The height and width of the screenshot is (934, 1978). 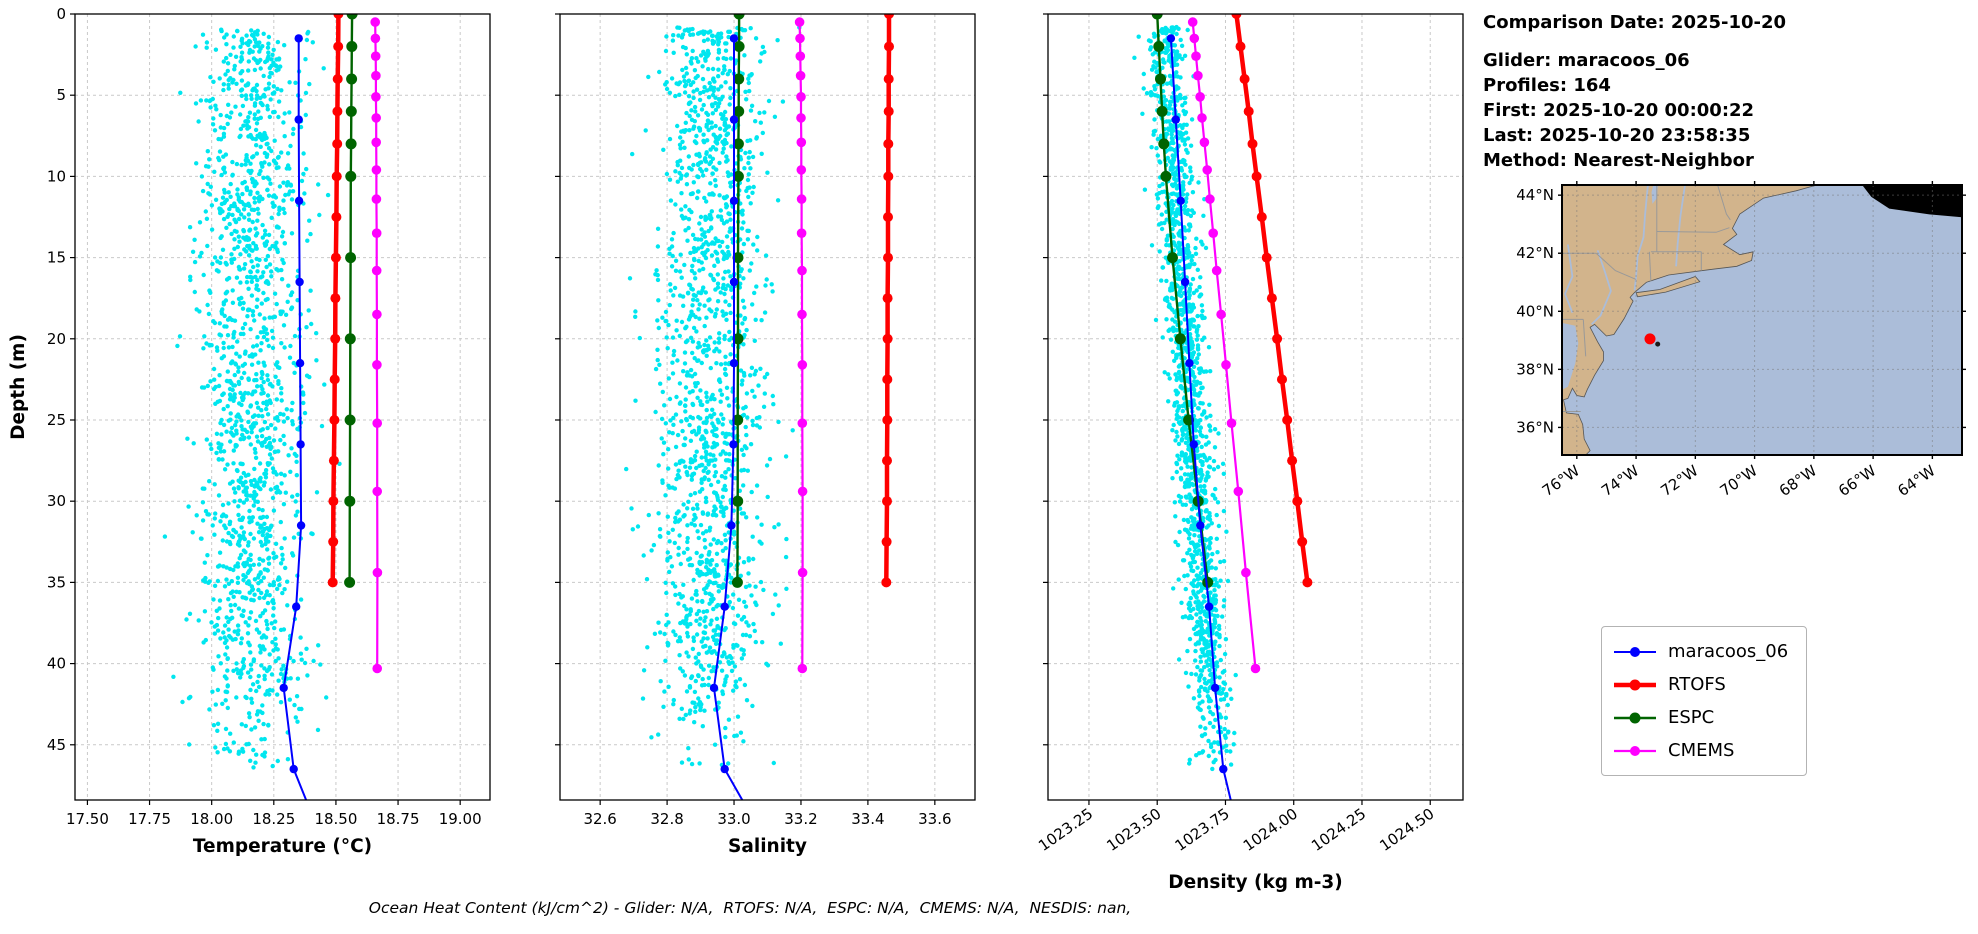 I want to click on map-frame, so click(x=1762, y=320).